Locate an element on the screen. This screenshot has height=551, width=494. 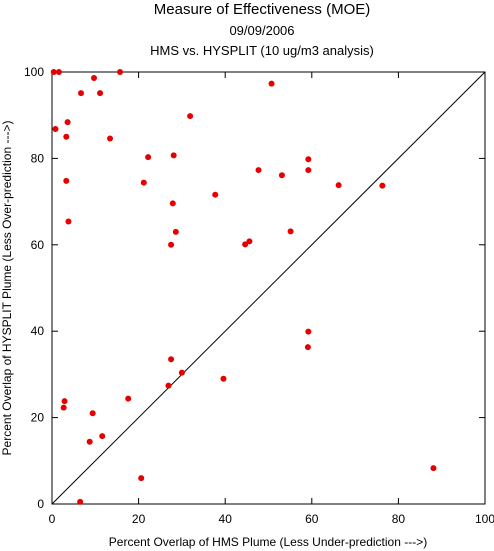
x-tick-label: 80 is located at coordinates (399, 519).